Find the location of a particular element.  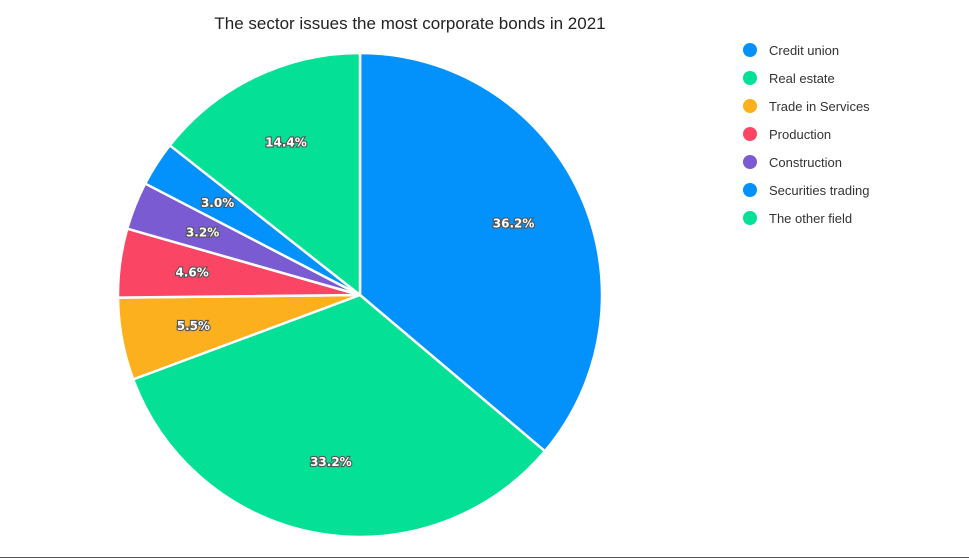

legend-item-securities-trading: Securities trading is located at coordinates (806, 190).